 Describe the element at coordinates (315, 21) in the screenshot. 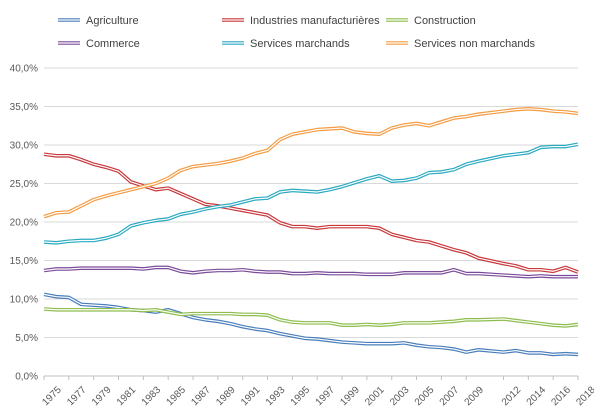

I see `legend-label: Industries manufacturières` at that location.